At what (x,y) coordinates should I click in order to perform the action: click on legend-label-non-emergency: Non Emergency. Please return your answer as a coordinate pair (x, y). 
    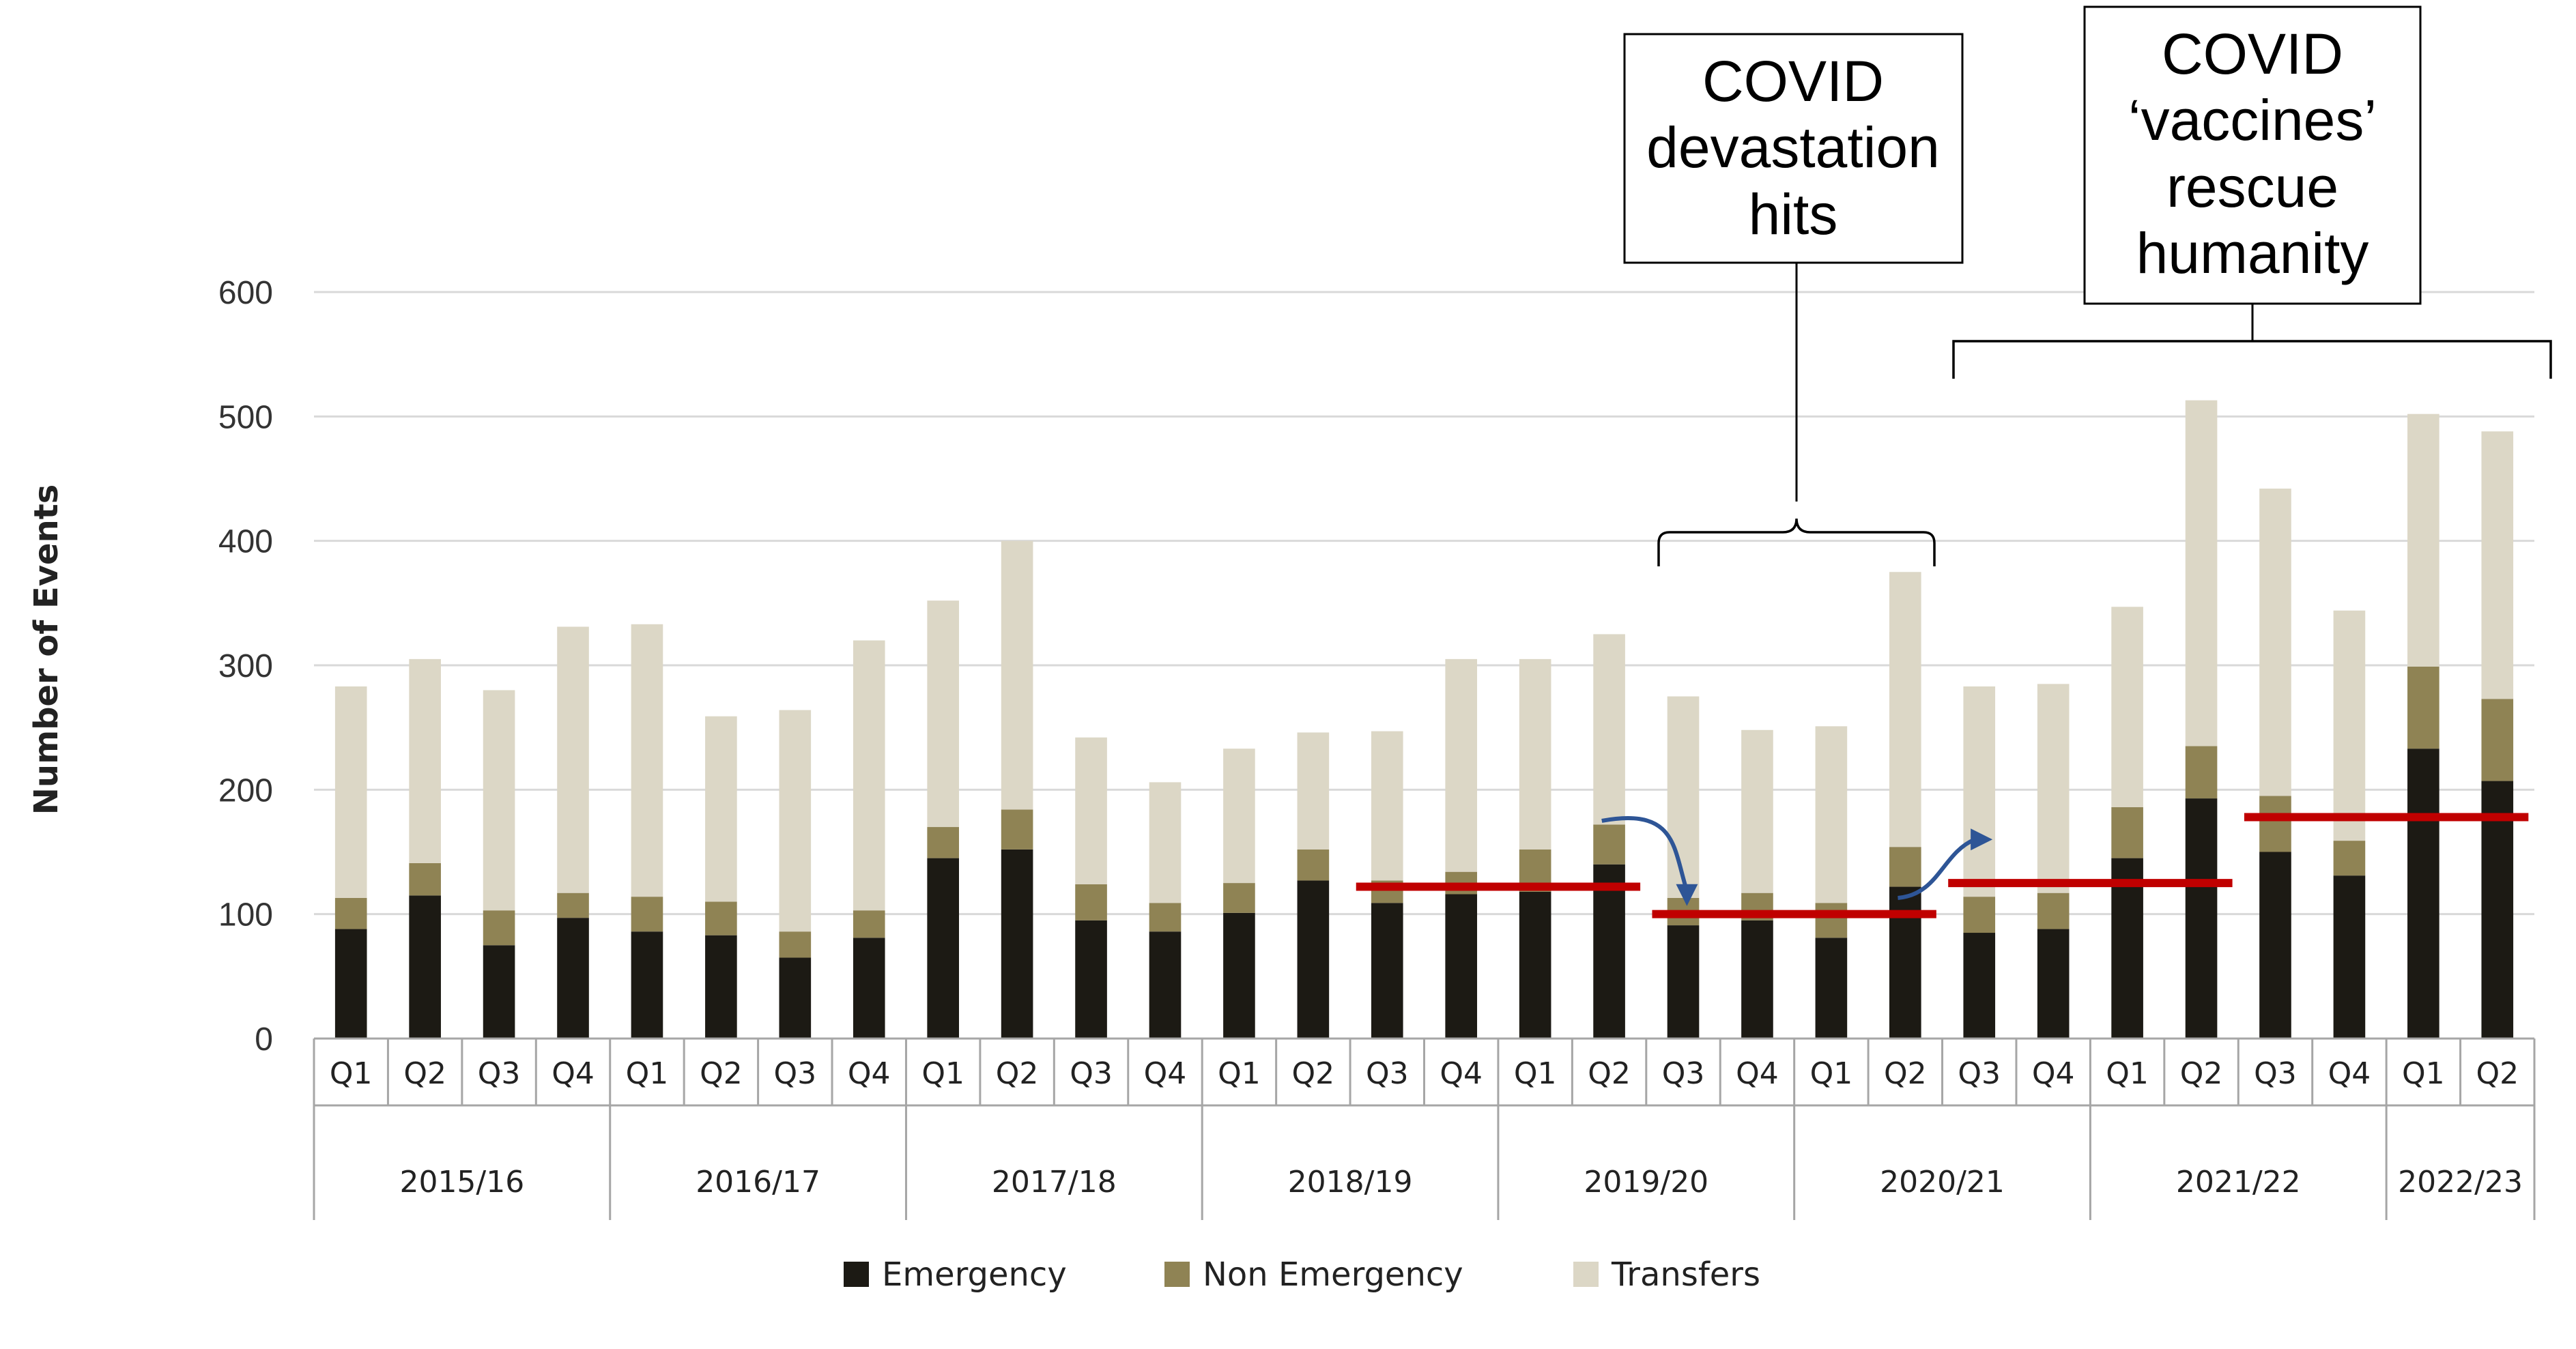
    Looking at the image, I should click on (1333, 1275).